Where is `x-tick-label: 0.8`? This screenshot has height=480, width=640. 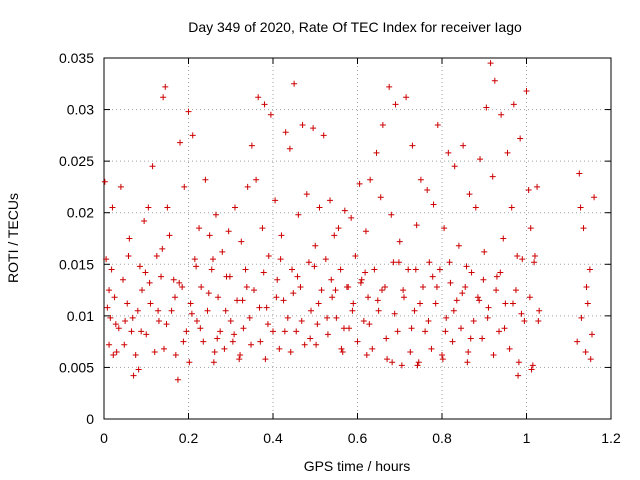 x-tick-label: 0.8 is located at coordinates (442, 438).